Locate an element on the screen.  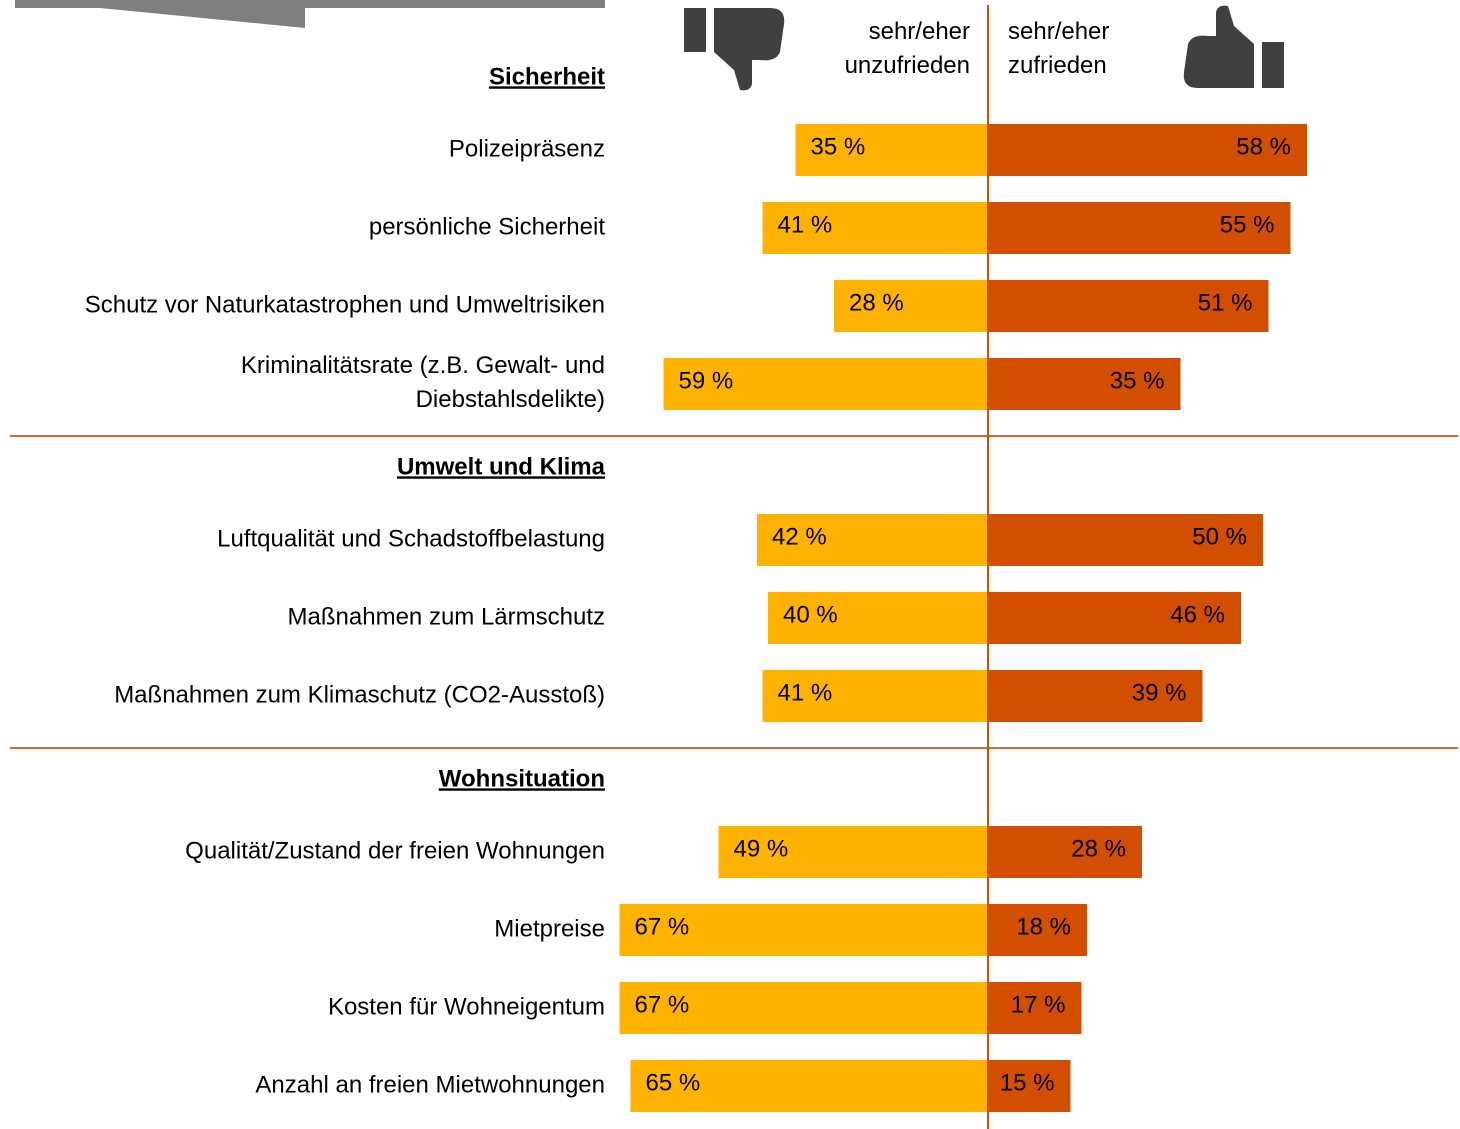
value-label: 51 % is located at coordinates (1225, 302).